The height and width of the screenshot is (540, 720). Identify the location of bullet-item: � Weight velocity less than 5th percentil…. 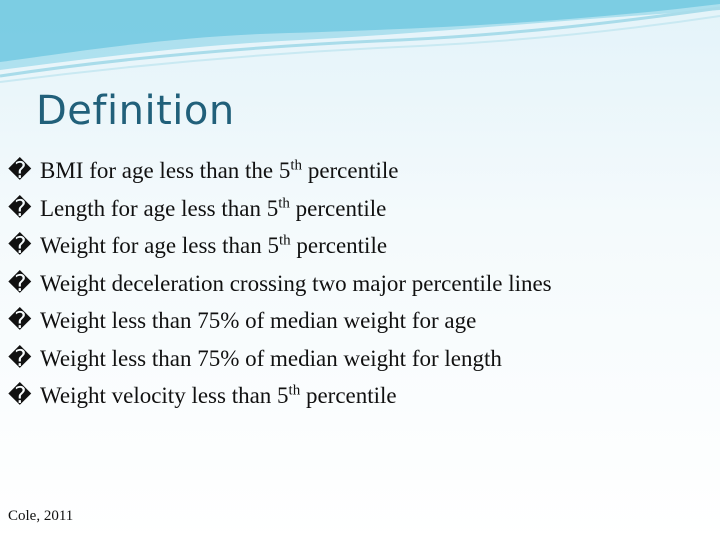
(348, 396).